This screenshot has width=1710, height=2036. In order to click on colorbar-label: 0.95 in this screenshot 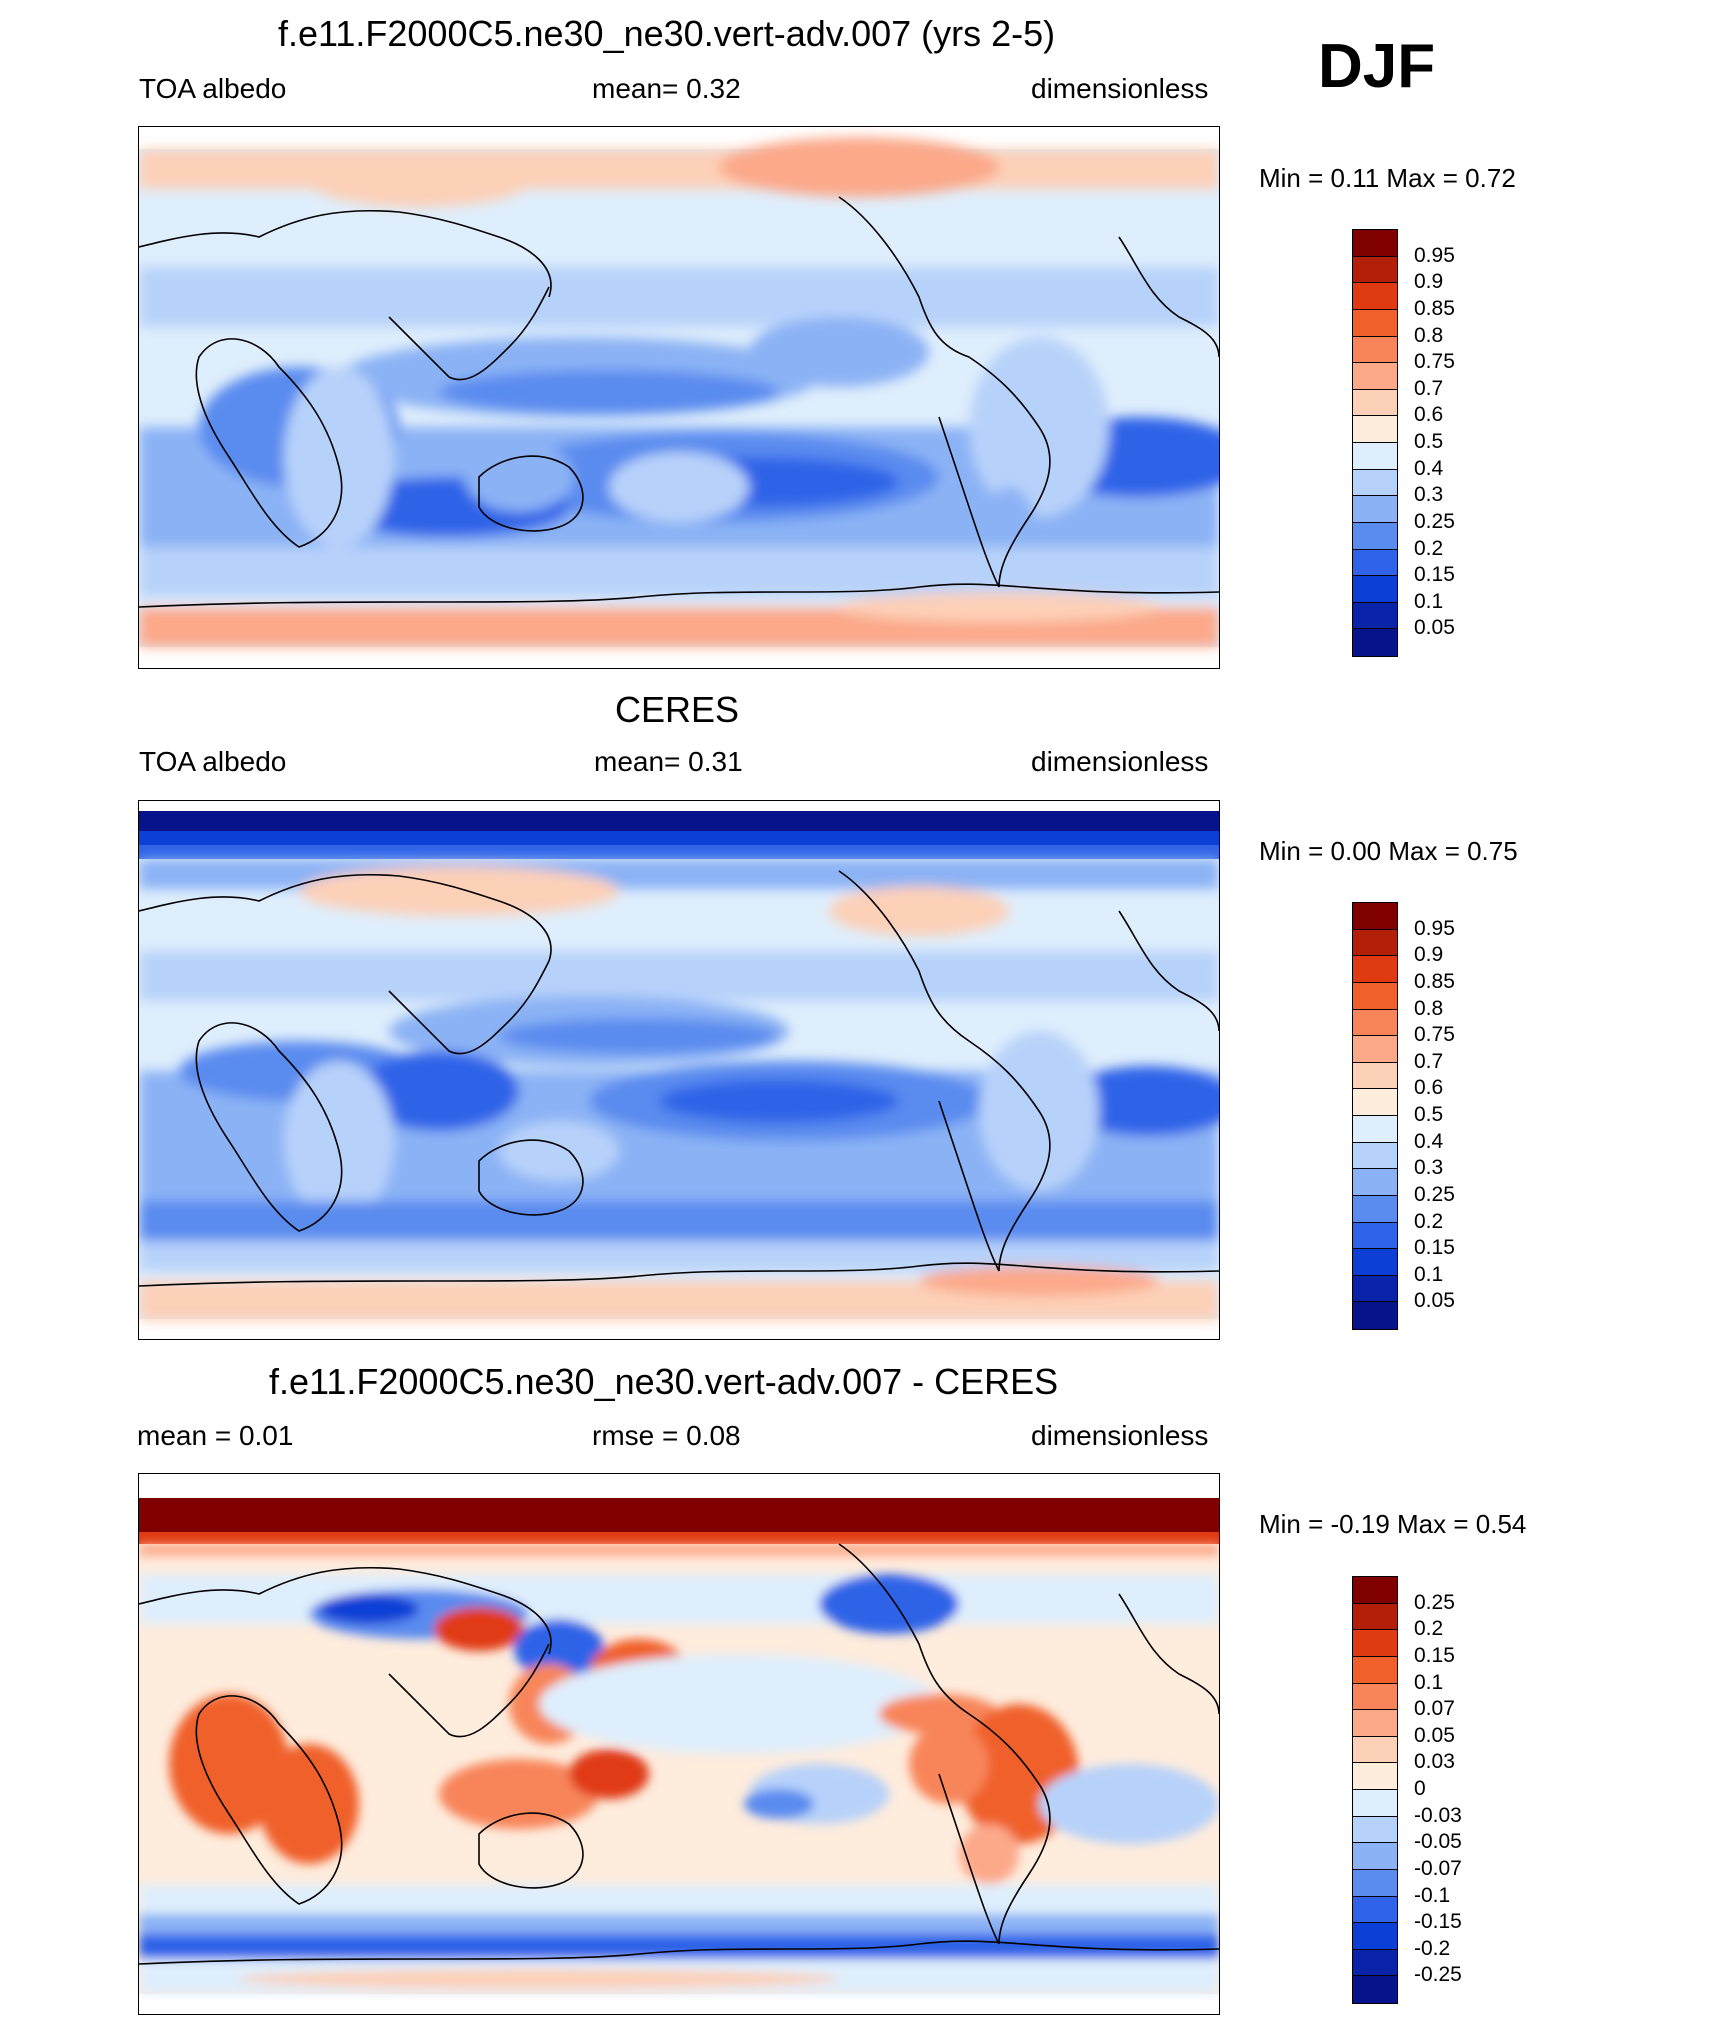, I will do `click(1434, 255)`.